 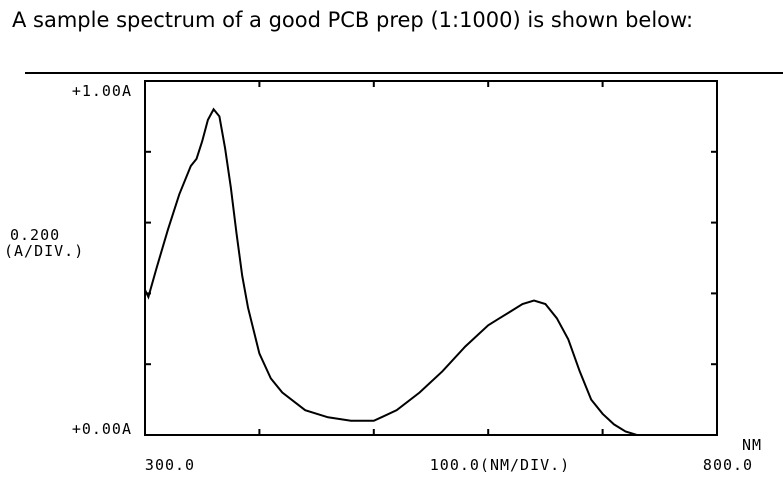 I want to click on x-left-label: 300.0, so click(x=170, y=465).